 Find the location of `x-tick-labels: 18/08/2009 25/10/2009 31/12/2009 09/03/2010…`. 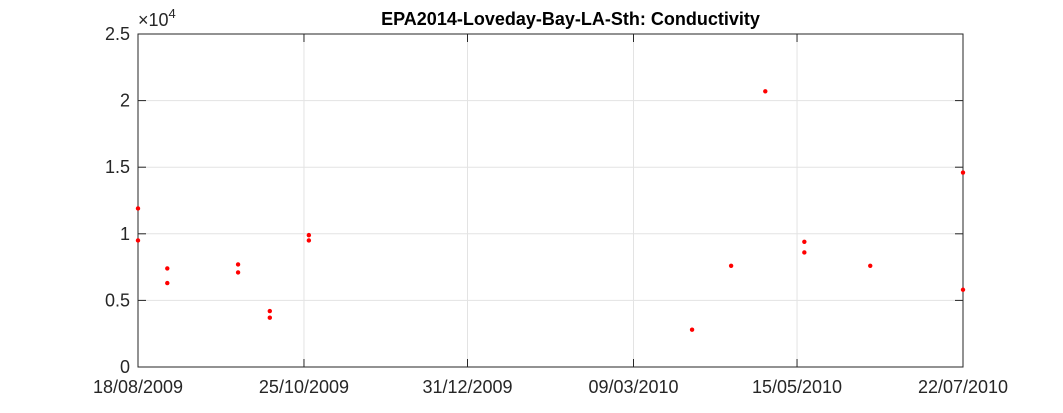

x-tick-labels: 18/08/2009 25/10/2009 31/12/2009 09/03/2010… is located at coordinates (550, 387).